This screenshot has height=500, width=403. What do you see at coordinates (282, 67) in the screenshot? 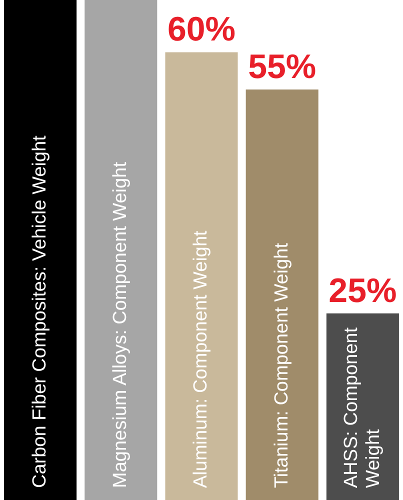
I see `data-label: 55%` at bounding box center [282, 67].